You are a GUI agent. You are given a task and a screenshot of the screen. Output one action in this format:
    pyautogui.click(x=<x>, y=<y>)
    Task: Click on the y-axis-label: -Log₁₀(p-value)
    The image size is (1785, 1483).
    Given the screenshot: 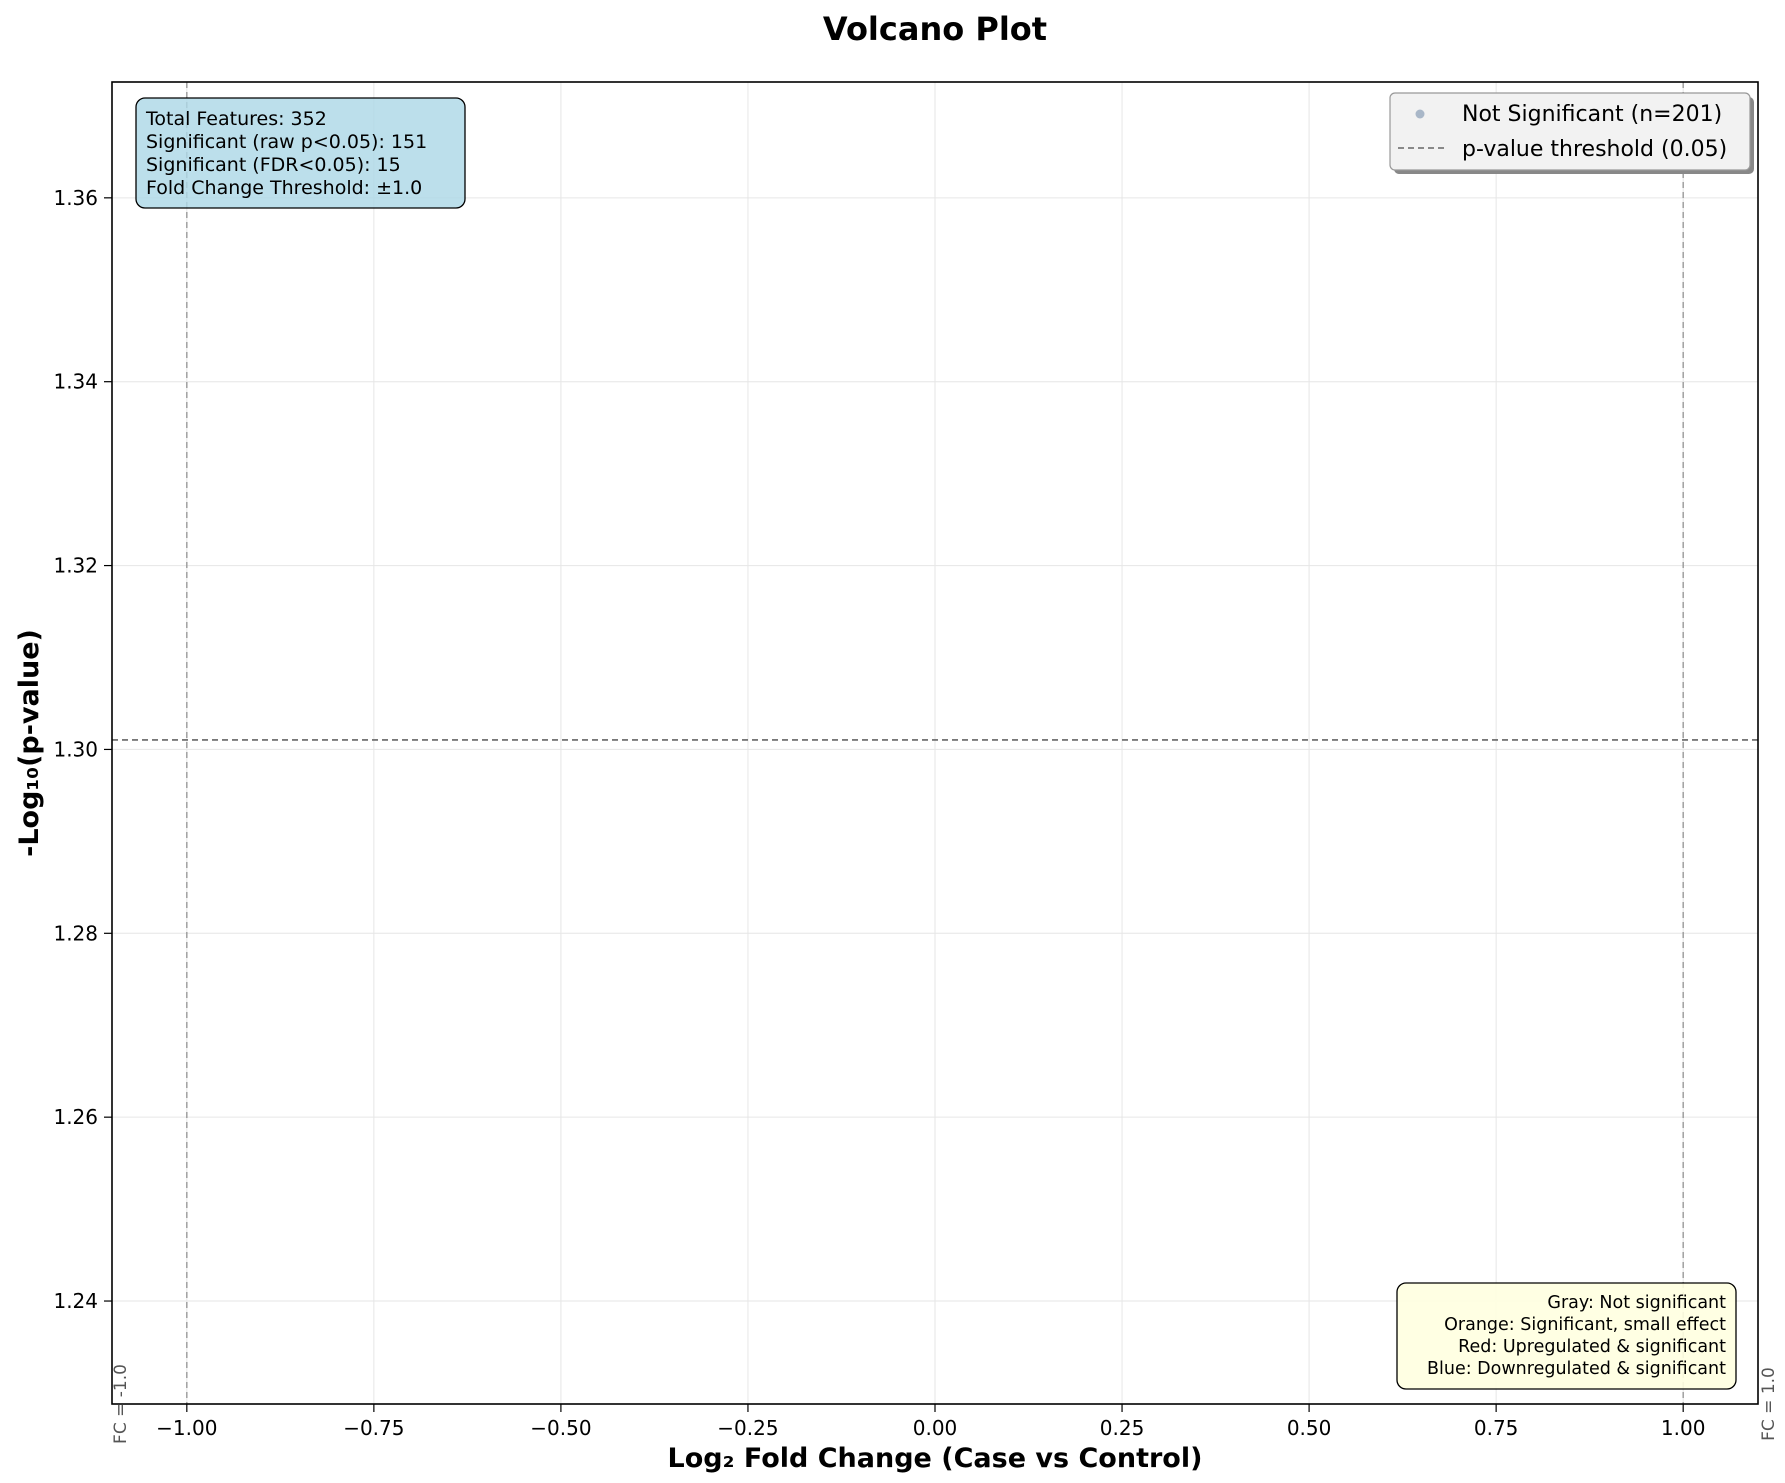 What is the action you would take?
    pyautogui.click(x=29, y=743)
    